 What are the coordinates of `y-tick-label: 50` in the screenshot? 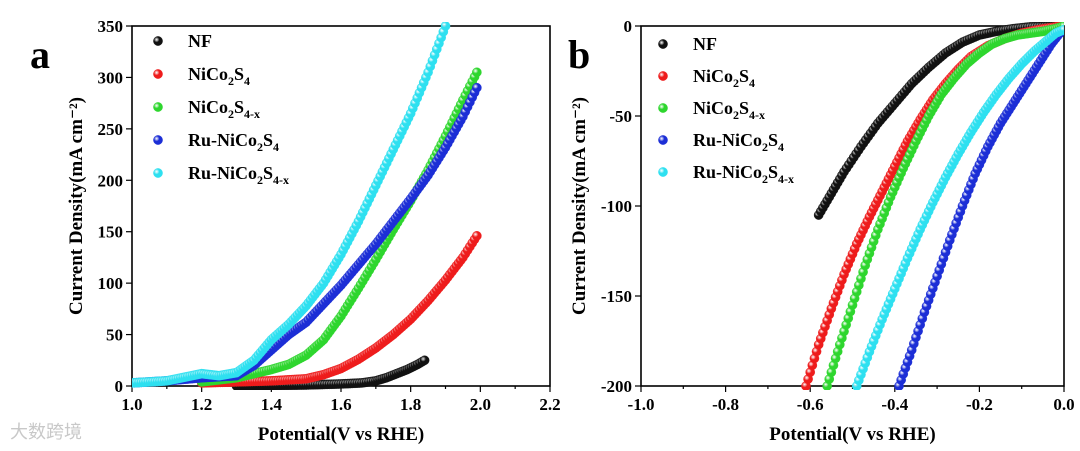 It's located at (114, 335).